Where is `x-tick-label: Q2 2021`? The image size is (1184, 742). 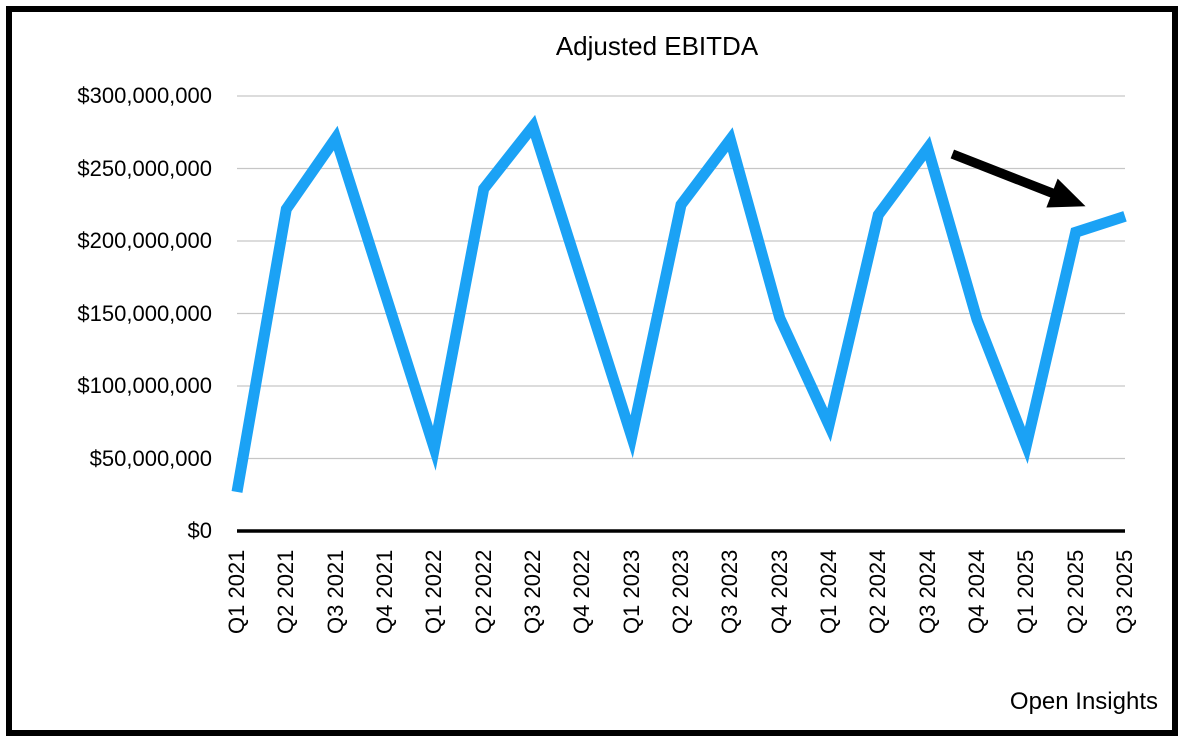 x-tick-label: Q2 2021 is located at coordinates (286, 591).